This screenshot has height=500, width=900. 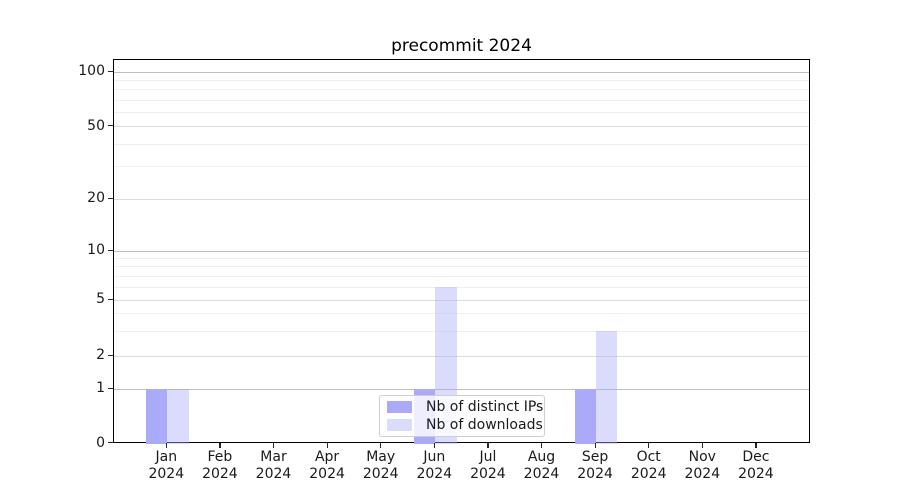 I want to click on x-tick-oct, so click(x=649, y=445).